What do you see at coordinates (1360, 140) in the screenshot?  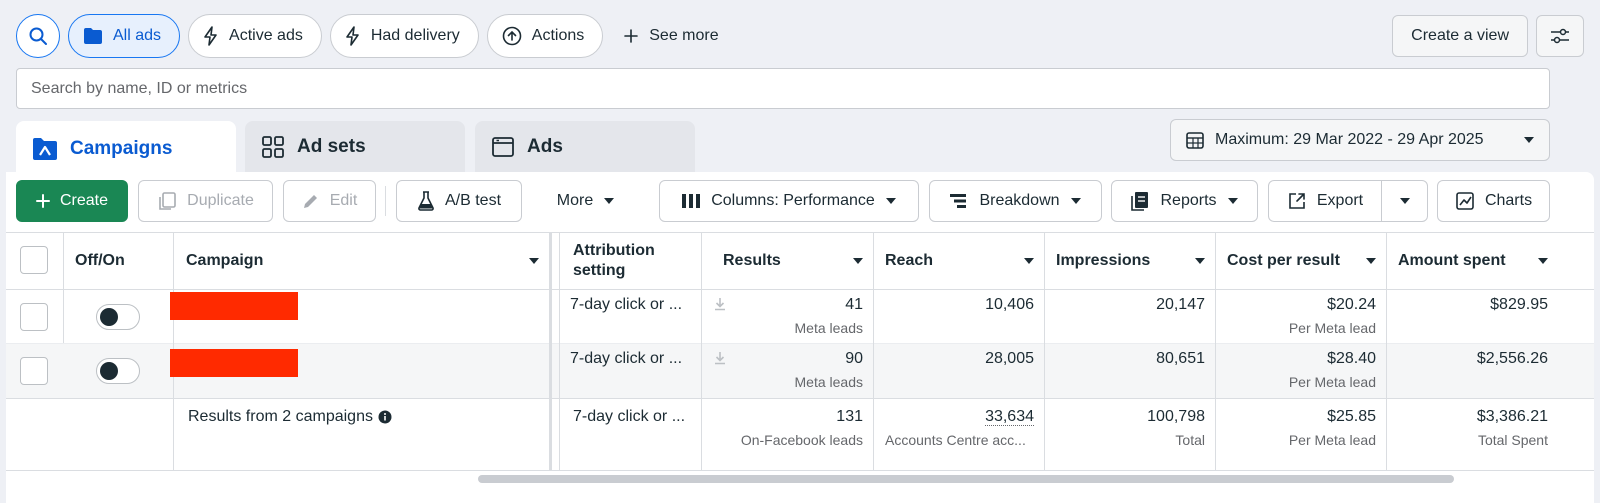 I see `date-range-picker: Maximum: 29 Mar 2022 - 29 Apr 2025` at bounding box center [1360, 140].